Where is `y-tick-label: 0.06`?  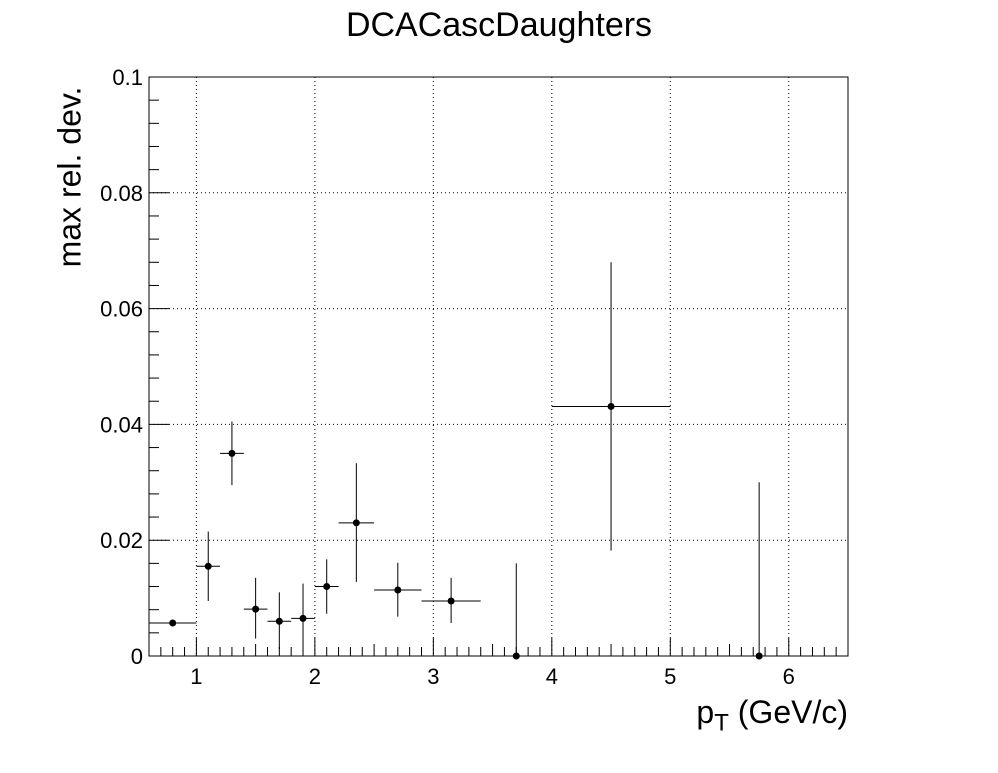 y-tick-label: 0.06 is located at coordinates (121, 309).